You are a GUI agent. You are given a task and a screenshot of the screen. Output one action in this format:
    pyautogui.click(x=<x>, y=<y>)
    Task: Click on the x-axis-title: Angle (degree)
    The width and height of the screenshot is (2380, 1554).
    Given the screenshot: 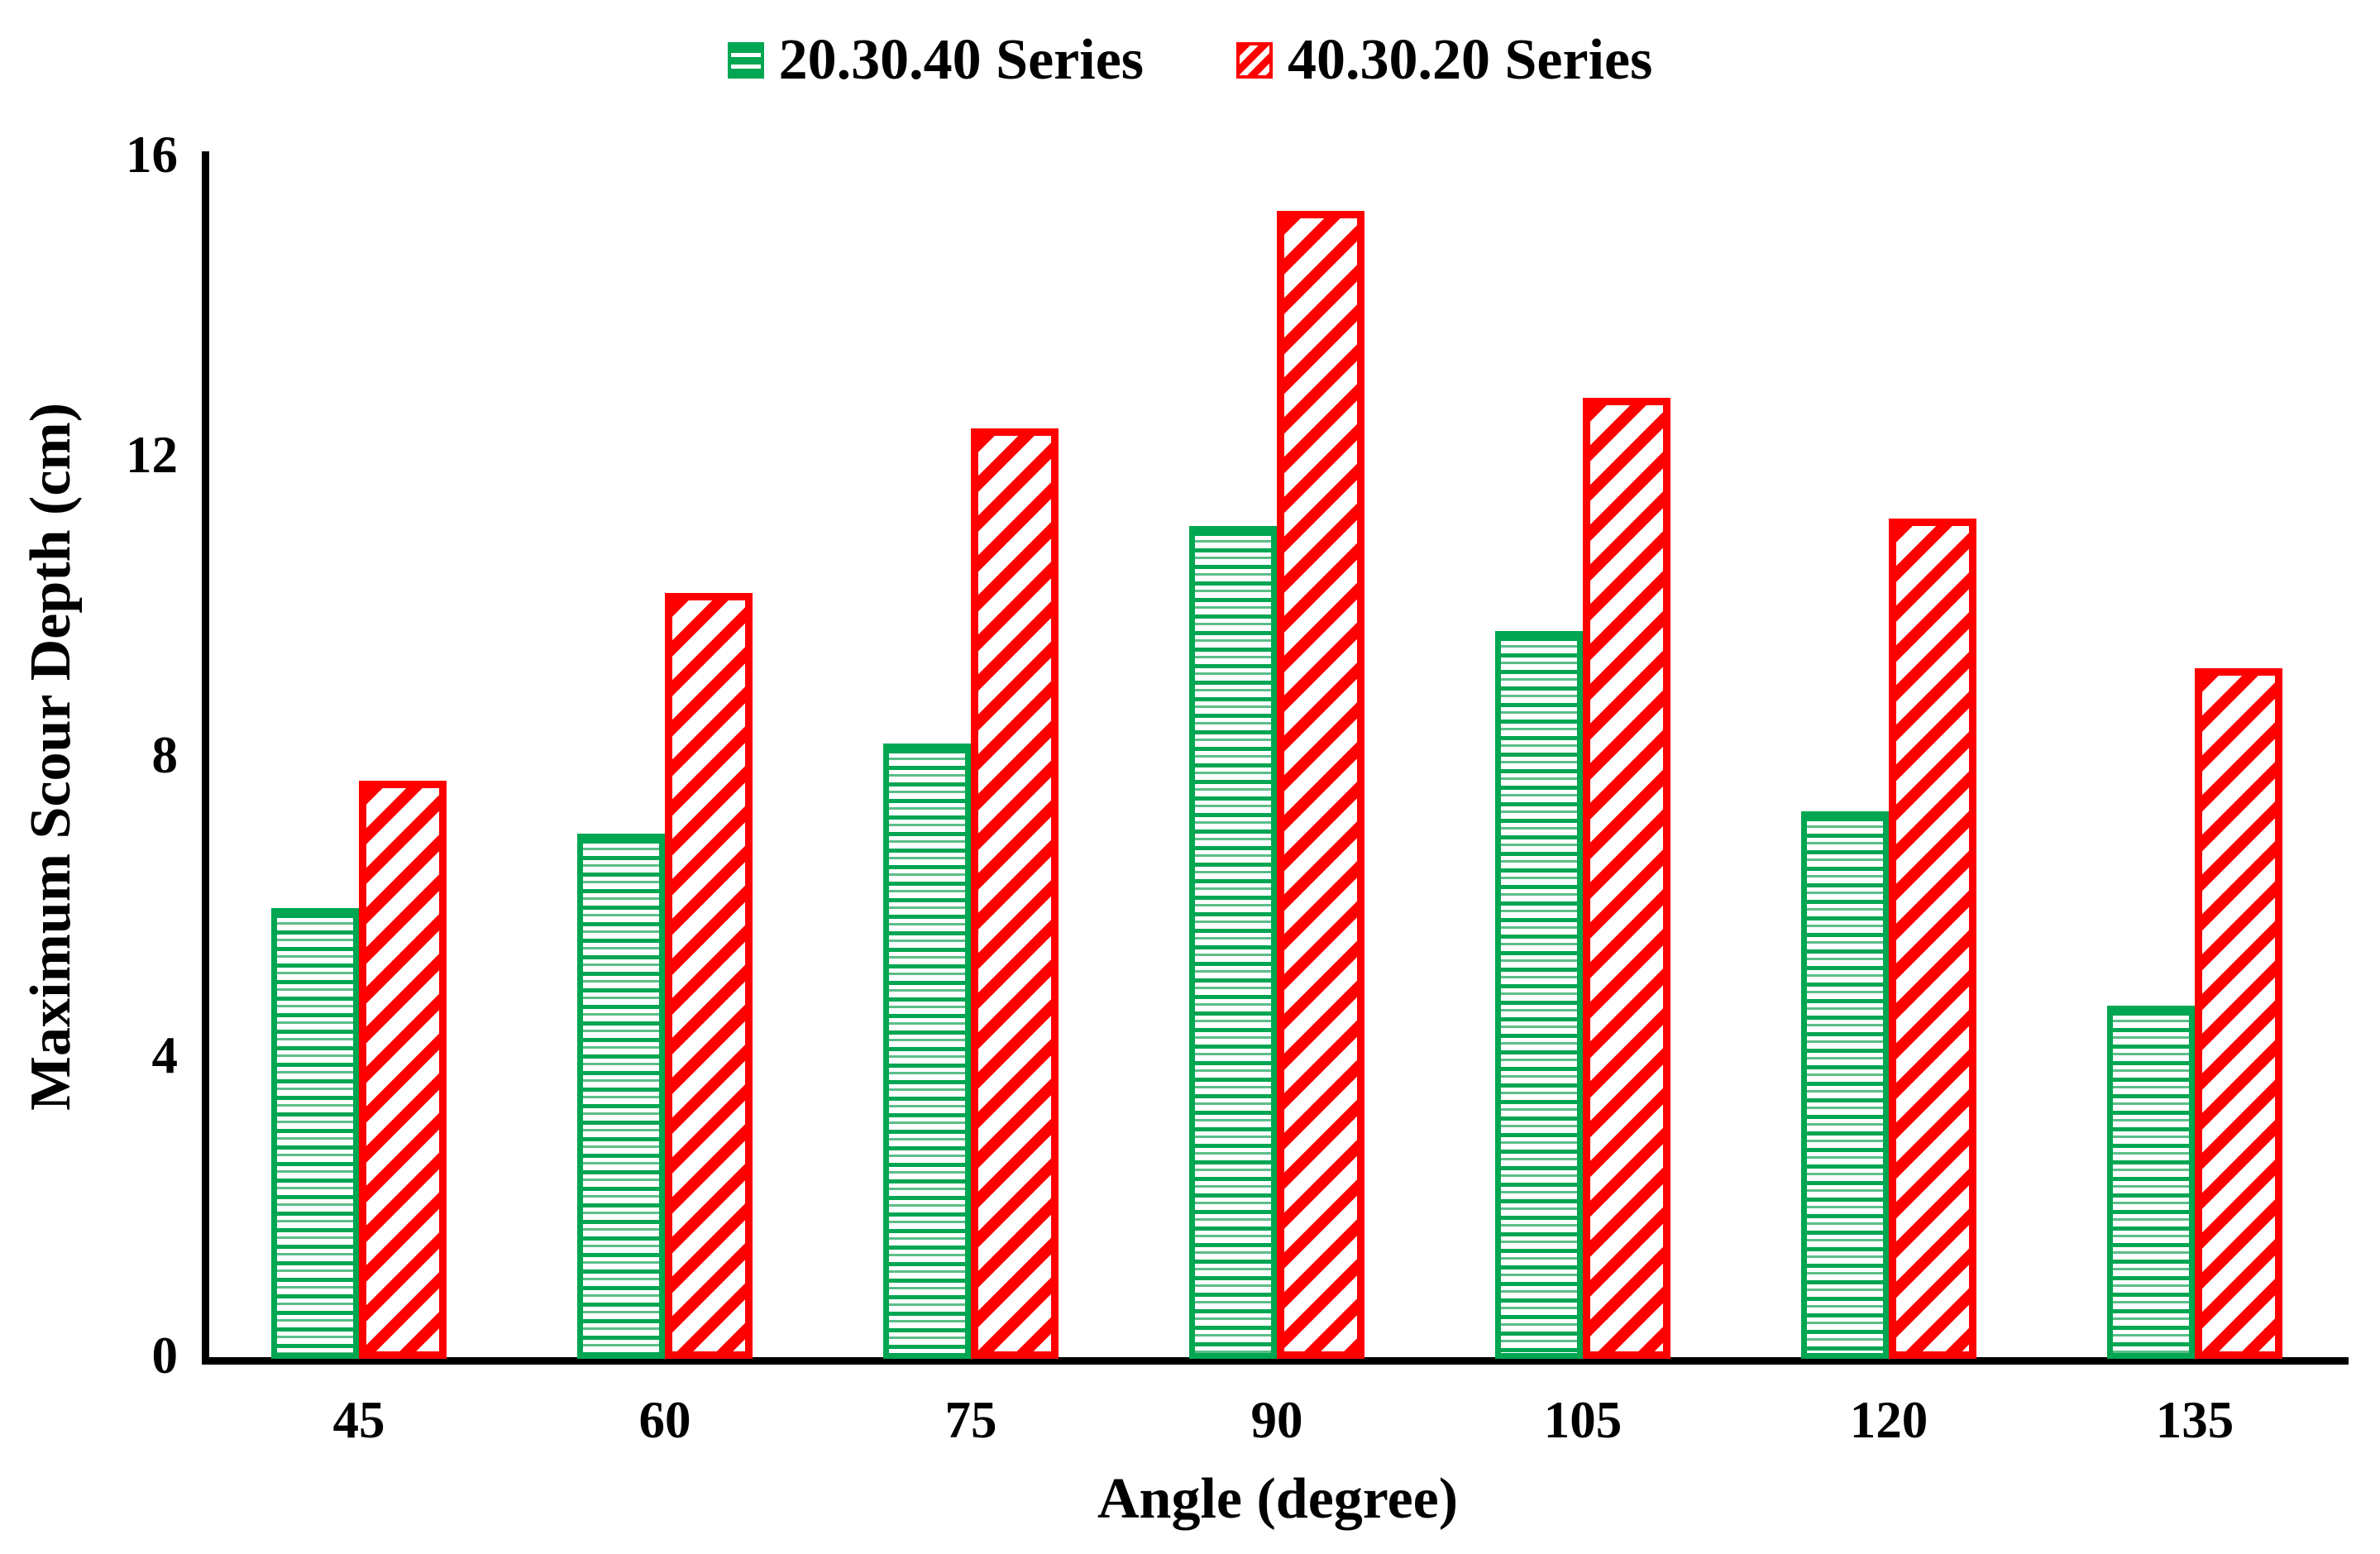 What is the action you would take?
    pyautogui.click(x=1278, y=1499)
    